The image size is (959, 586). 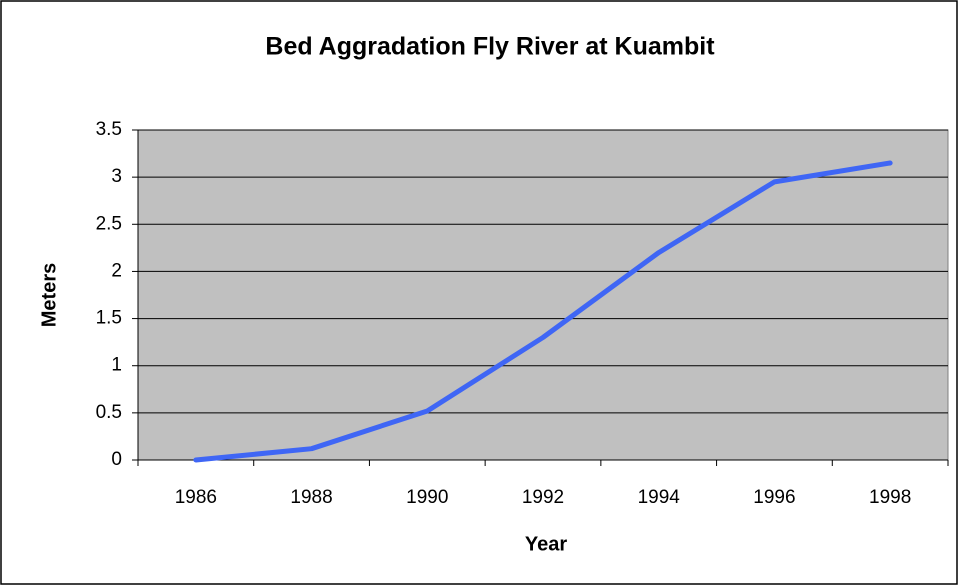 I want to click on y-tick-label: 2, so click(x=116, y=270).